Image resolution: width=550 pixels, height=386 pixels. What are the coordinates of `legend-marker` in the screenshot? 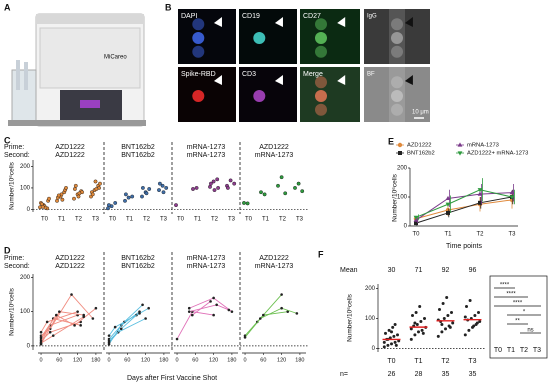 It's located at (460, 153).